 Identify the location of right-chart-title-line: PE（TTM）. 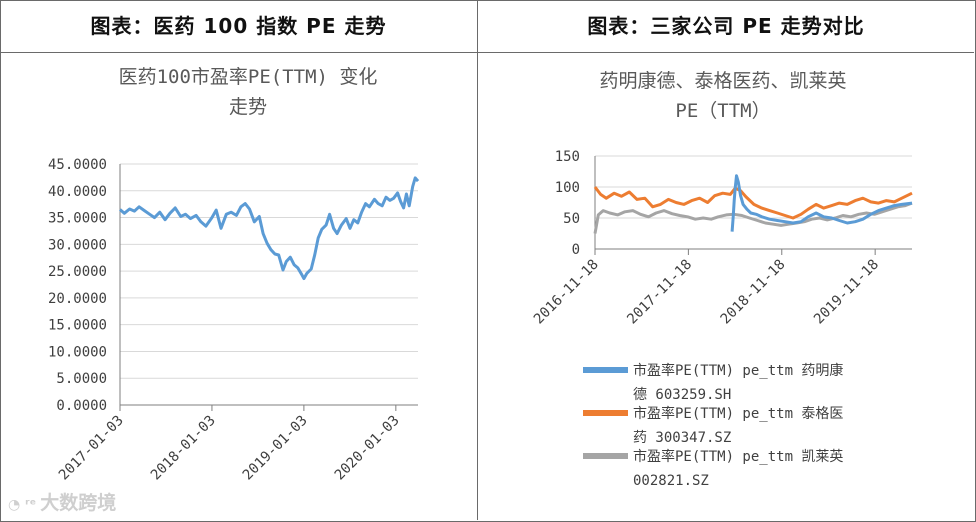
(722, 111).